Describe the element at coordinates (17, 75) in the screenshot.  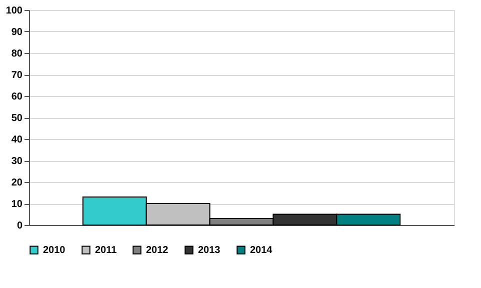
I see `y-tick-label: 70` at that location.